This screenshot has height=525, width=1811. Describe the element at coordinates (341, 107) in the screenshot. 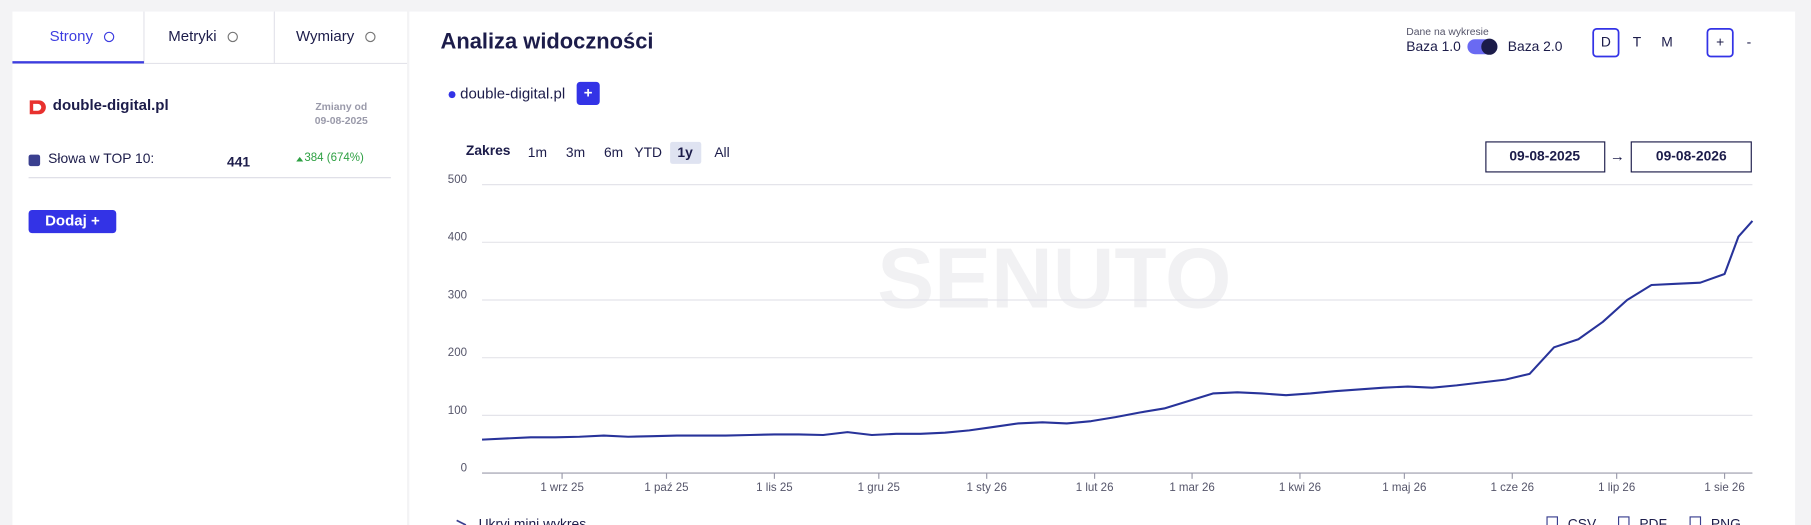

I see `changes-label: Zmiany od` at that location.